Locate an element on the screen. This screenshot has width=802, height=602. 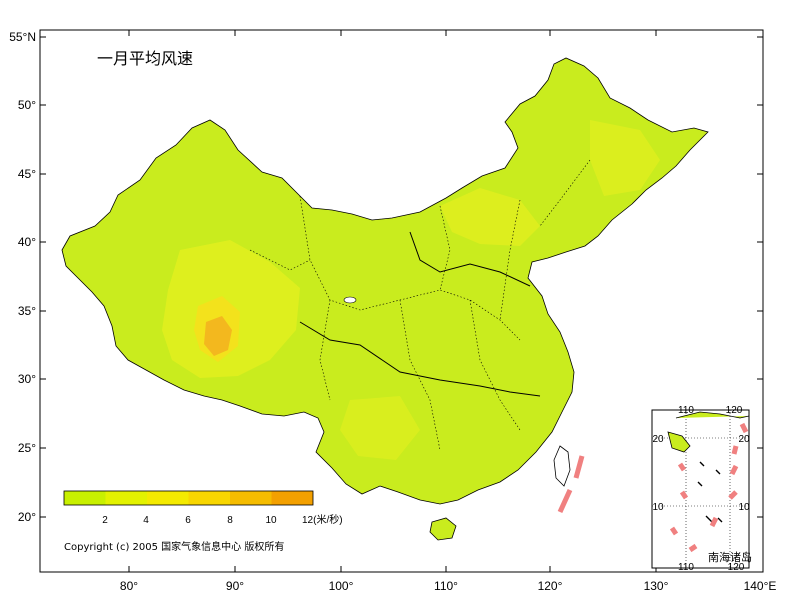
sea-boundary-dashes is located at coordinates (571, 484).